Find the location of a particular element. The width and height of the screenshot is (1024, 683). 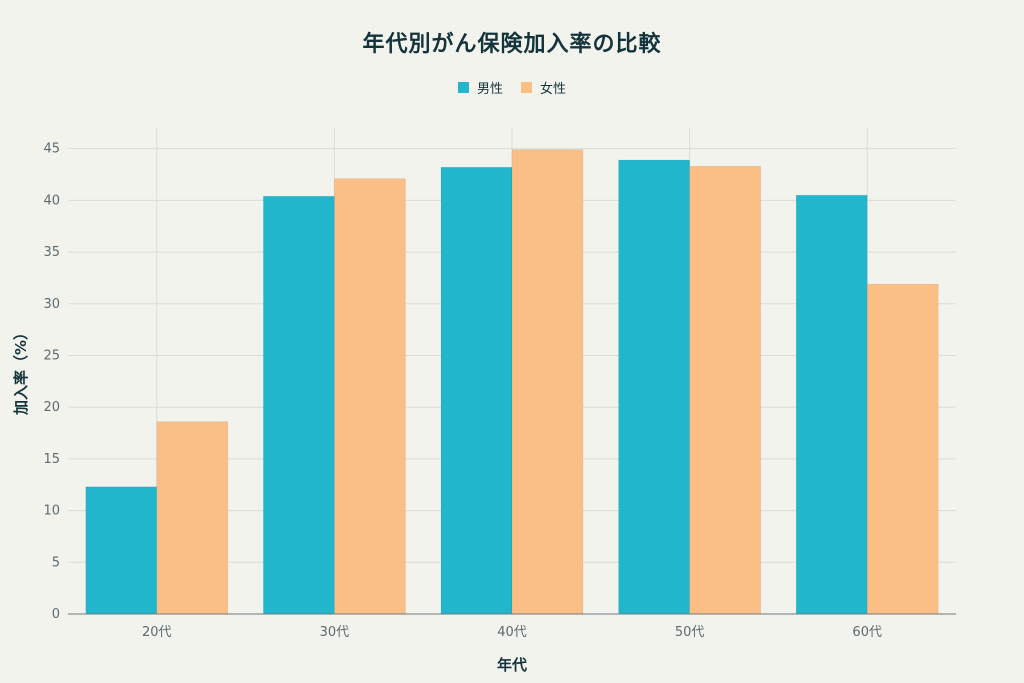

bar-female-20代 is located at coordinates (192, 518).